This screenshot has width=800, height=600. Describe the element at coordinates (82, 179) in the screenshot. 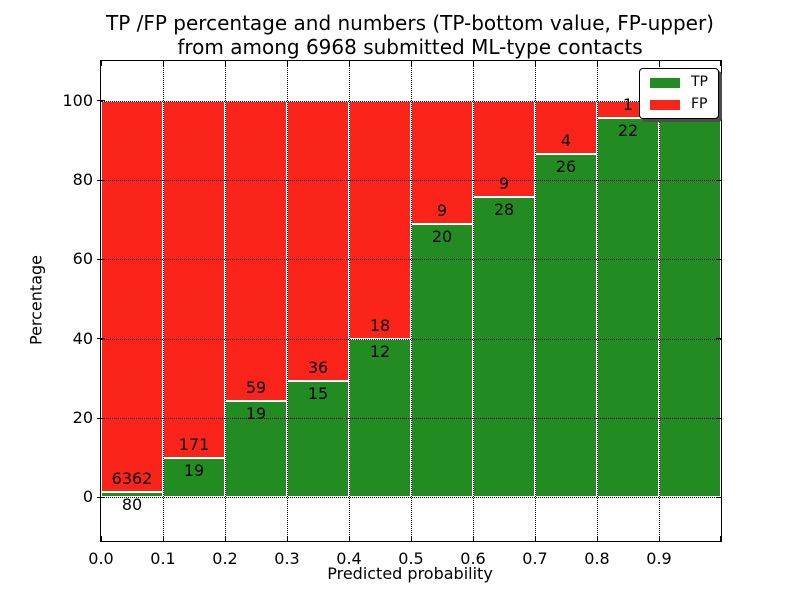

I see `y-tick-label: 80` at that location.